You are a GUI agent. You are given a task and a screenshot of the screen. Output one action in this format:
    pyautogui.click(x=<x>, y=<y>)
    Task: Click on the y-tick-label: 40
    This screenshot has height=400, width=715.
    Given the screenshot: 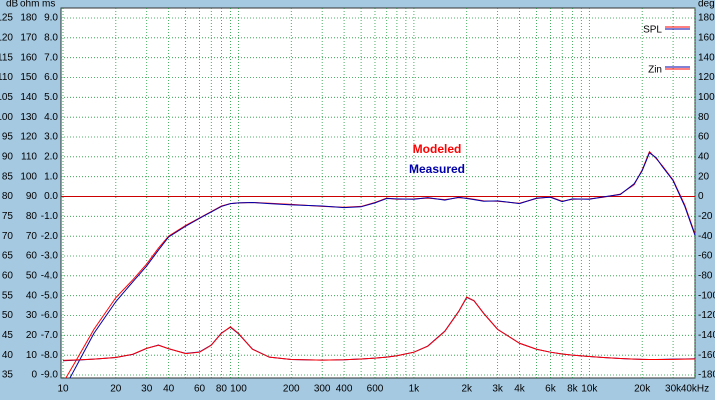 What is the action you would take?
    pyautogui.click(x=8, y=355)
    